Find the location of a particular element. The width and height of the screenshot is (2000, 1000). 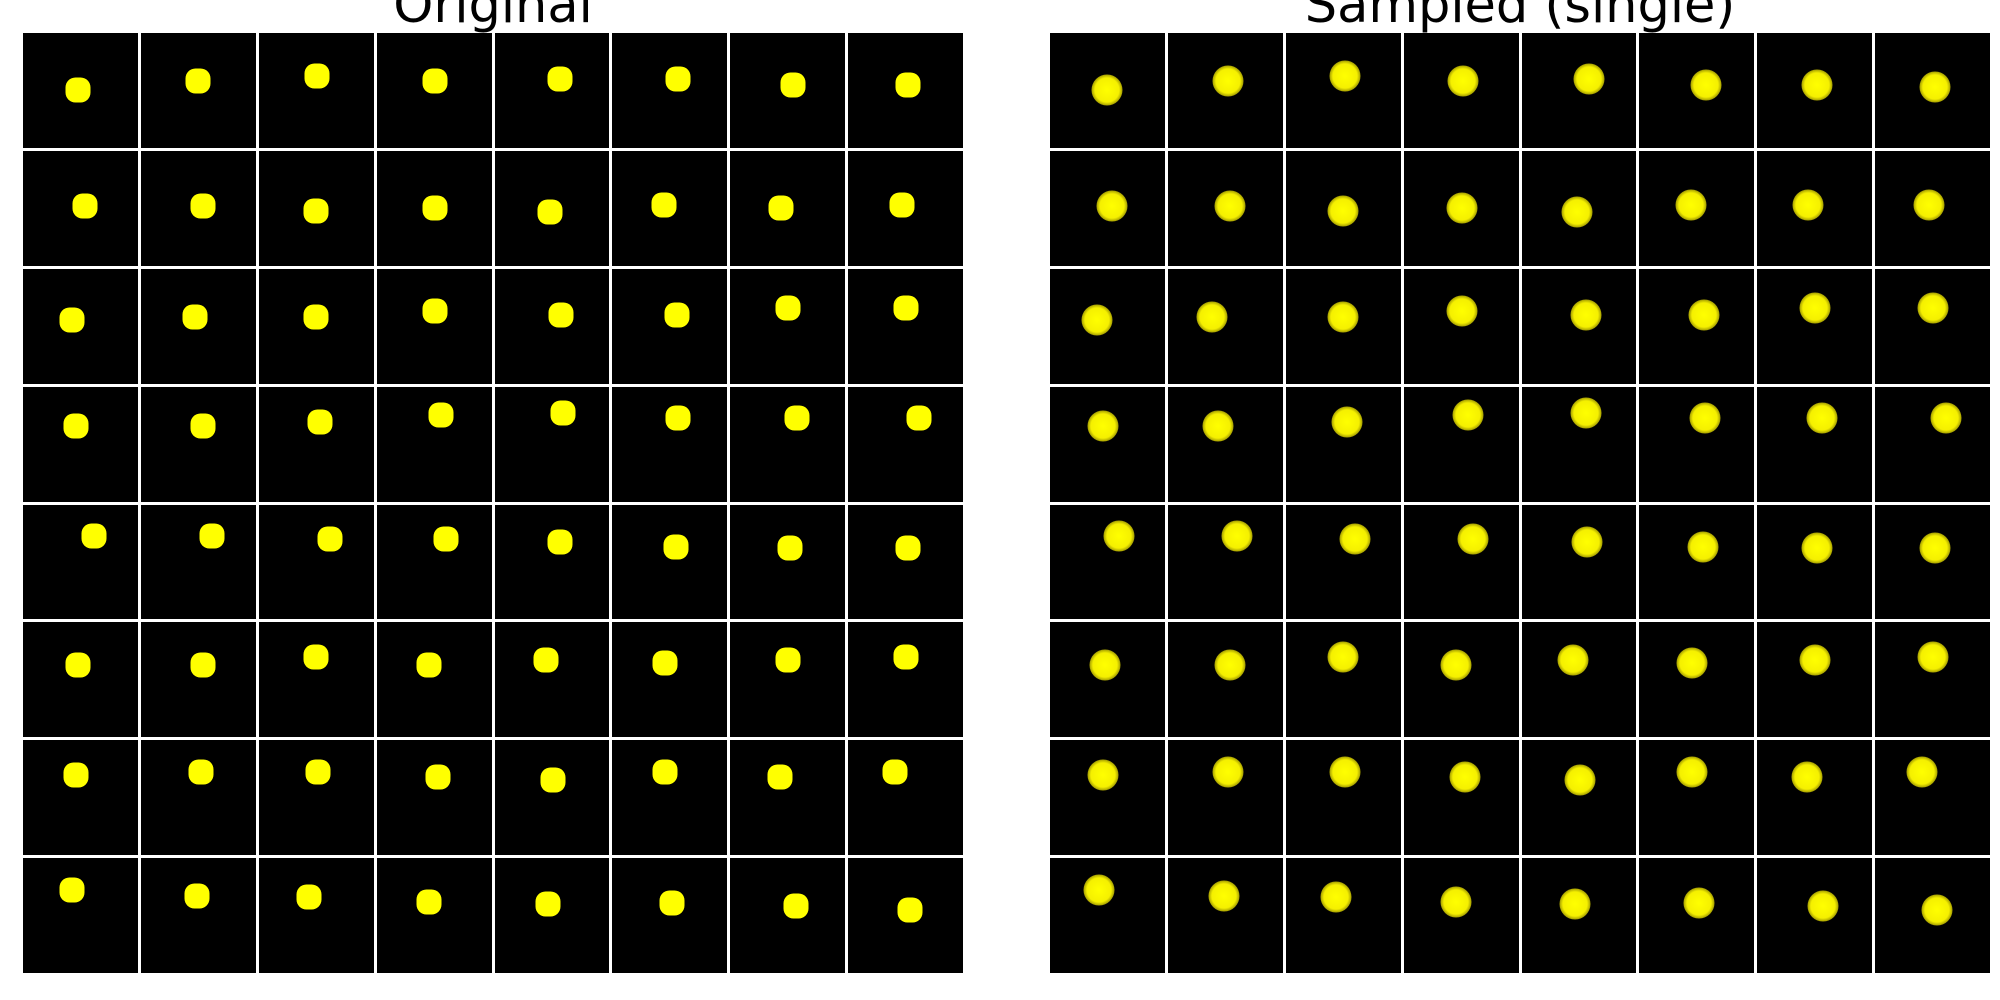

sampled-title: Sampled (single) is located at coordinates (1520, 17).